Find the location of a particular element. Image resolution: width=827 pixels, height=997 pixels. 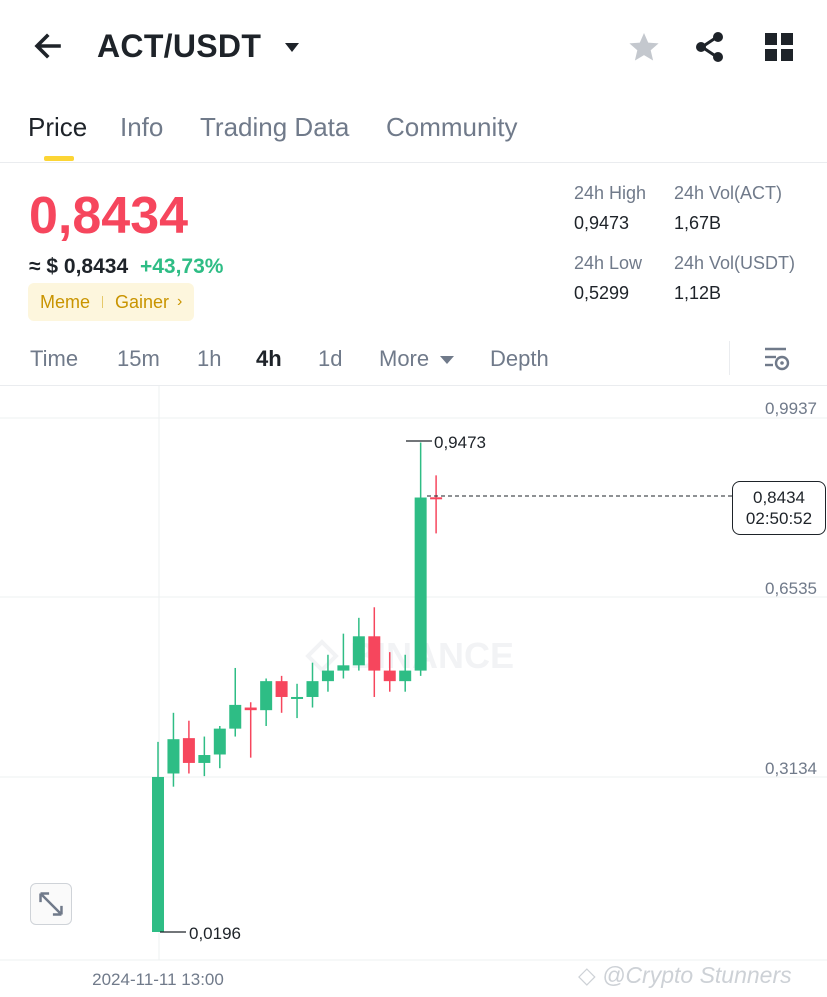

tag-separator is located at coordinates (103, 302).